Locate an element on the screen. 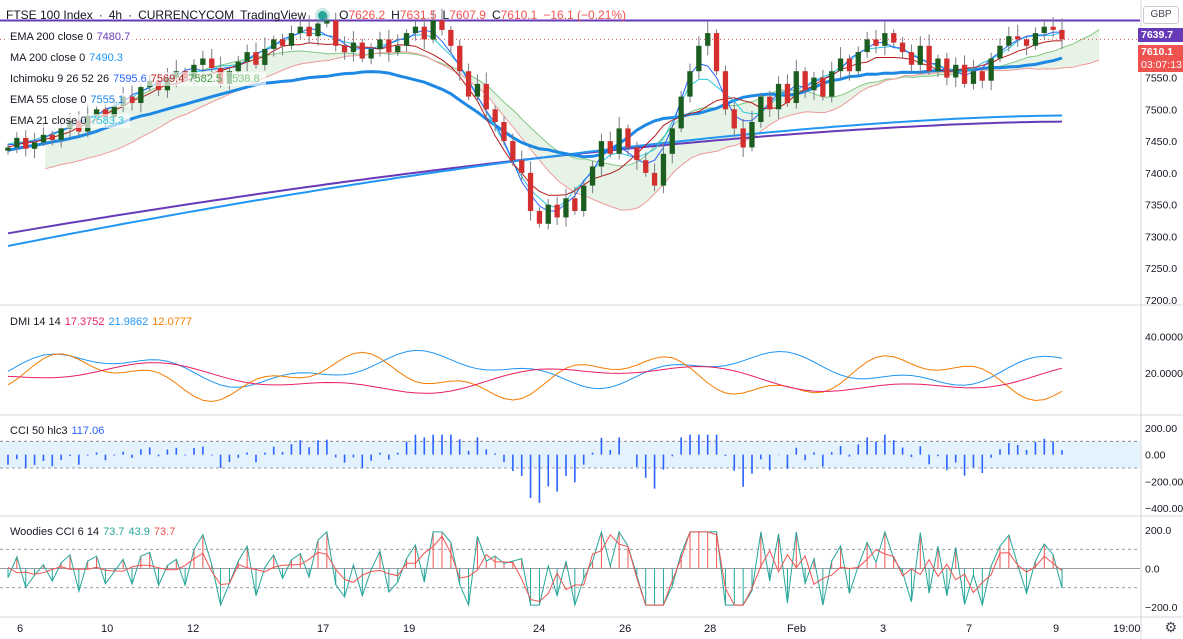 The width and height of the screenshot is (1183, 639). legend-woodies-v3: 73.7 is located at coordinates (164, 532).